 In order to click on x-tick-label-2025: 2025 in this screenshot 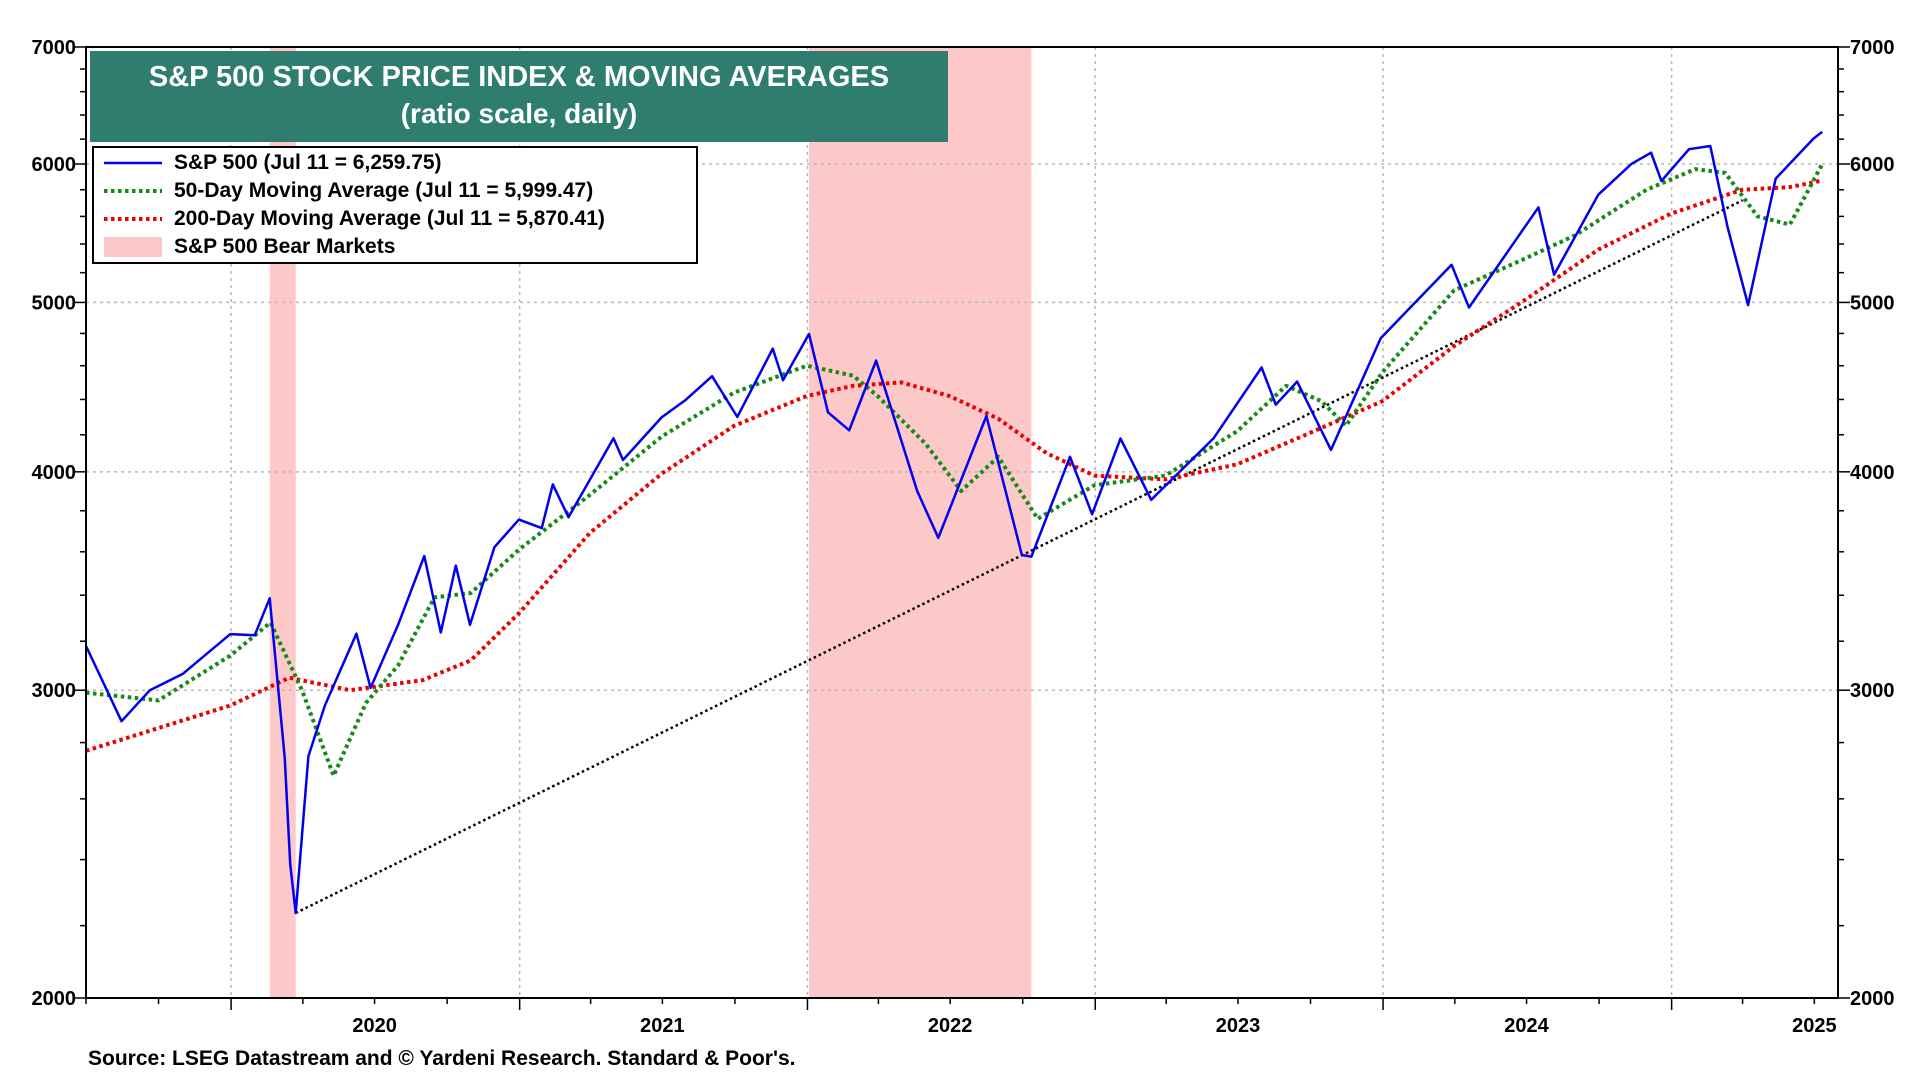, I will do `click(1814, 1026)`.